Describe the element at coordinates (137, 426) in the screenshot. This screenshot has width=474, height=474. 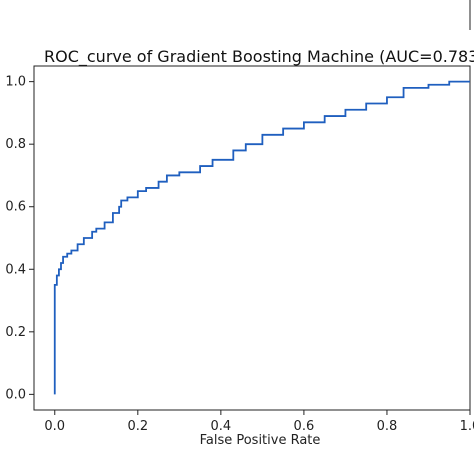
I see `x-tick-label: 0.2` at that location.